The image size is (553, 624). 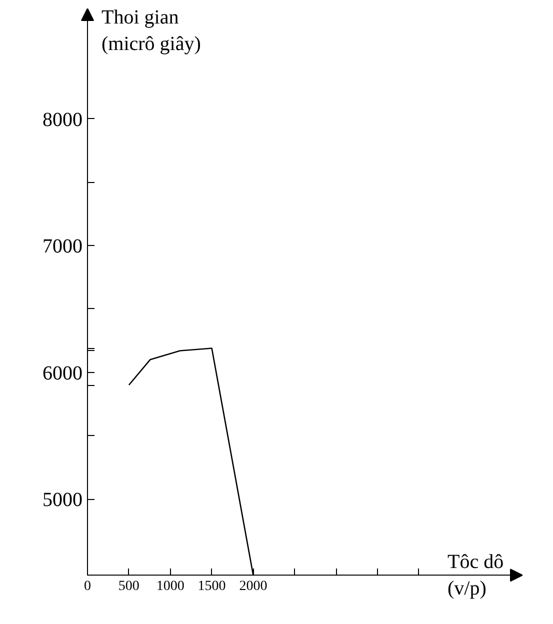 What do you see at coordinates (62, 119) in the screenshot?
I see `y-tick-label: 8000` at bounding box center [62, 119].